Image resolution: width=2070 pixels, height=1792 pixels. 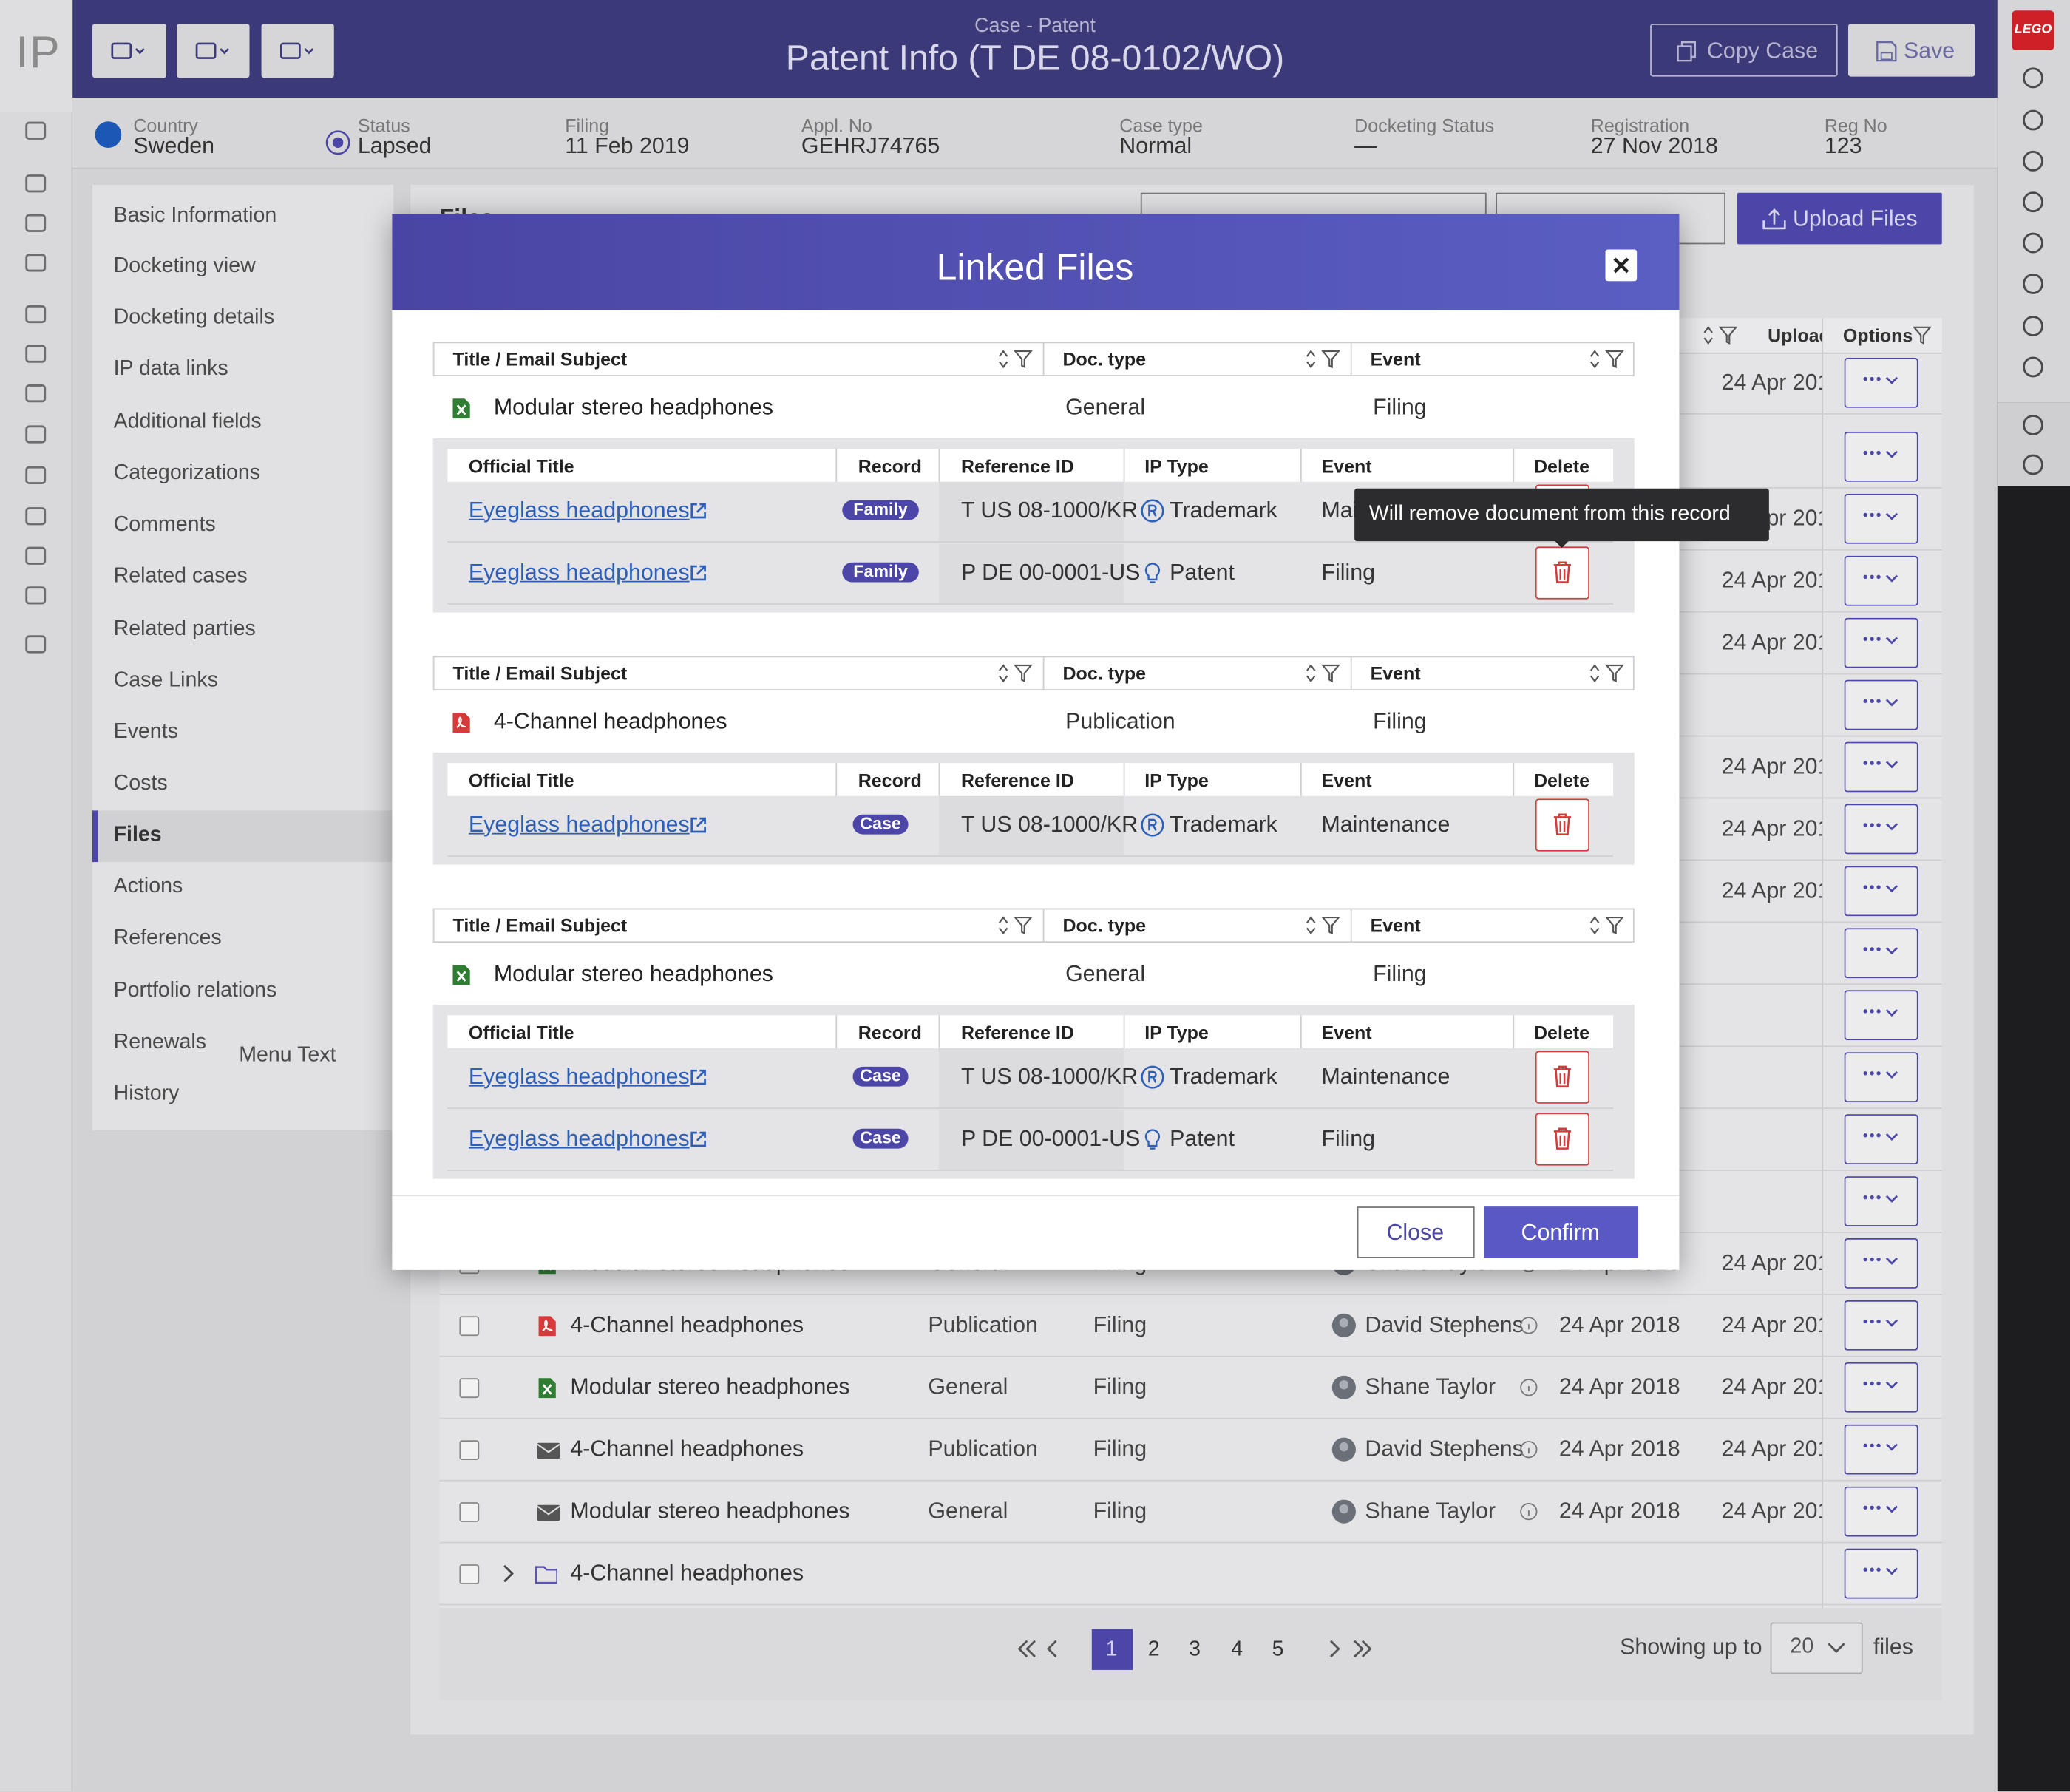 What do you see at coordinates (1744, 50) in the screenshot?
I see `copy-button` at bounding box center [1744, 50].